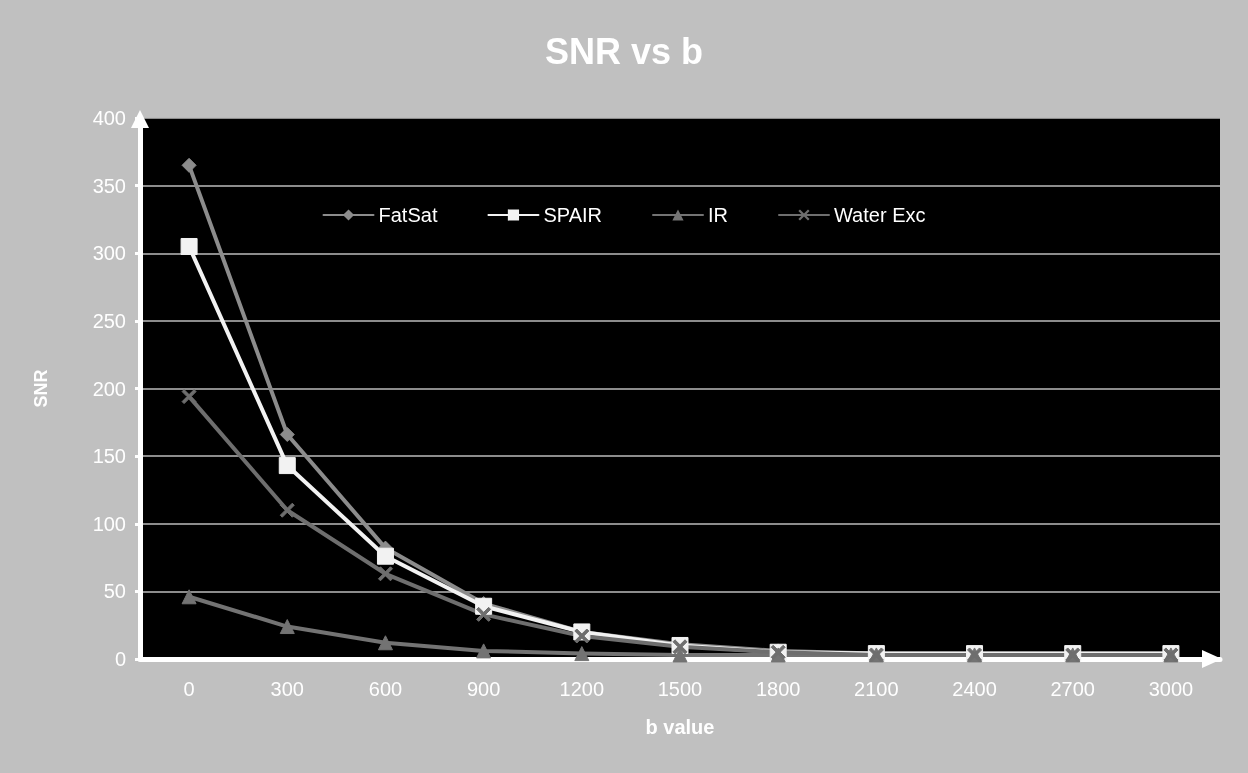  What do you see at coordinates (385, 689) in the screenshot?
I see `x-tick-label: 600` at bounding box center [385, 689].